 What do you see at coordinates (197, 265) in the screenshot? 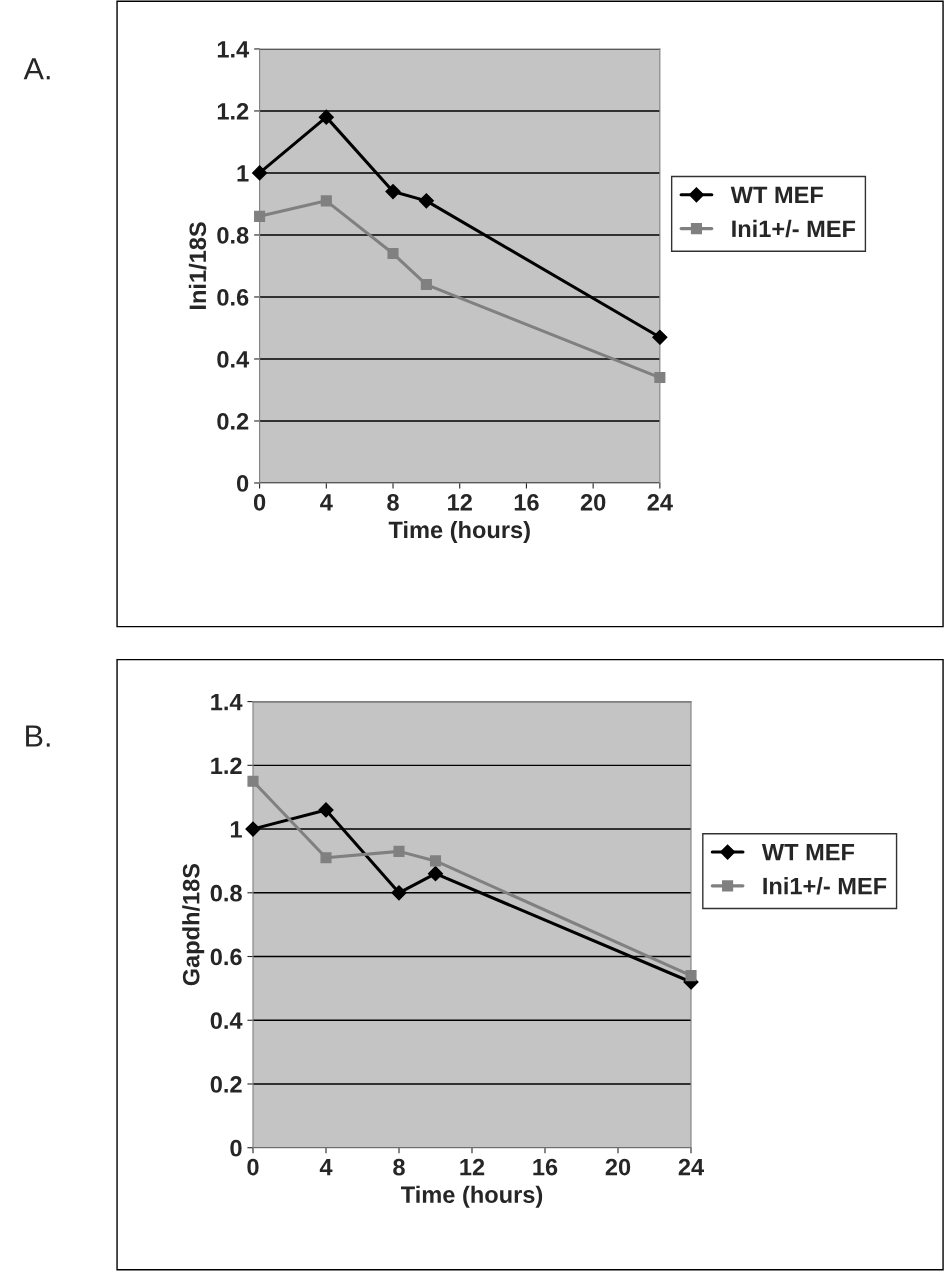
I see `y-axis-title: Ini1/18S` at bounding box center [197, 265].